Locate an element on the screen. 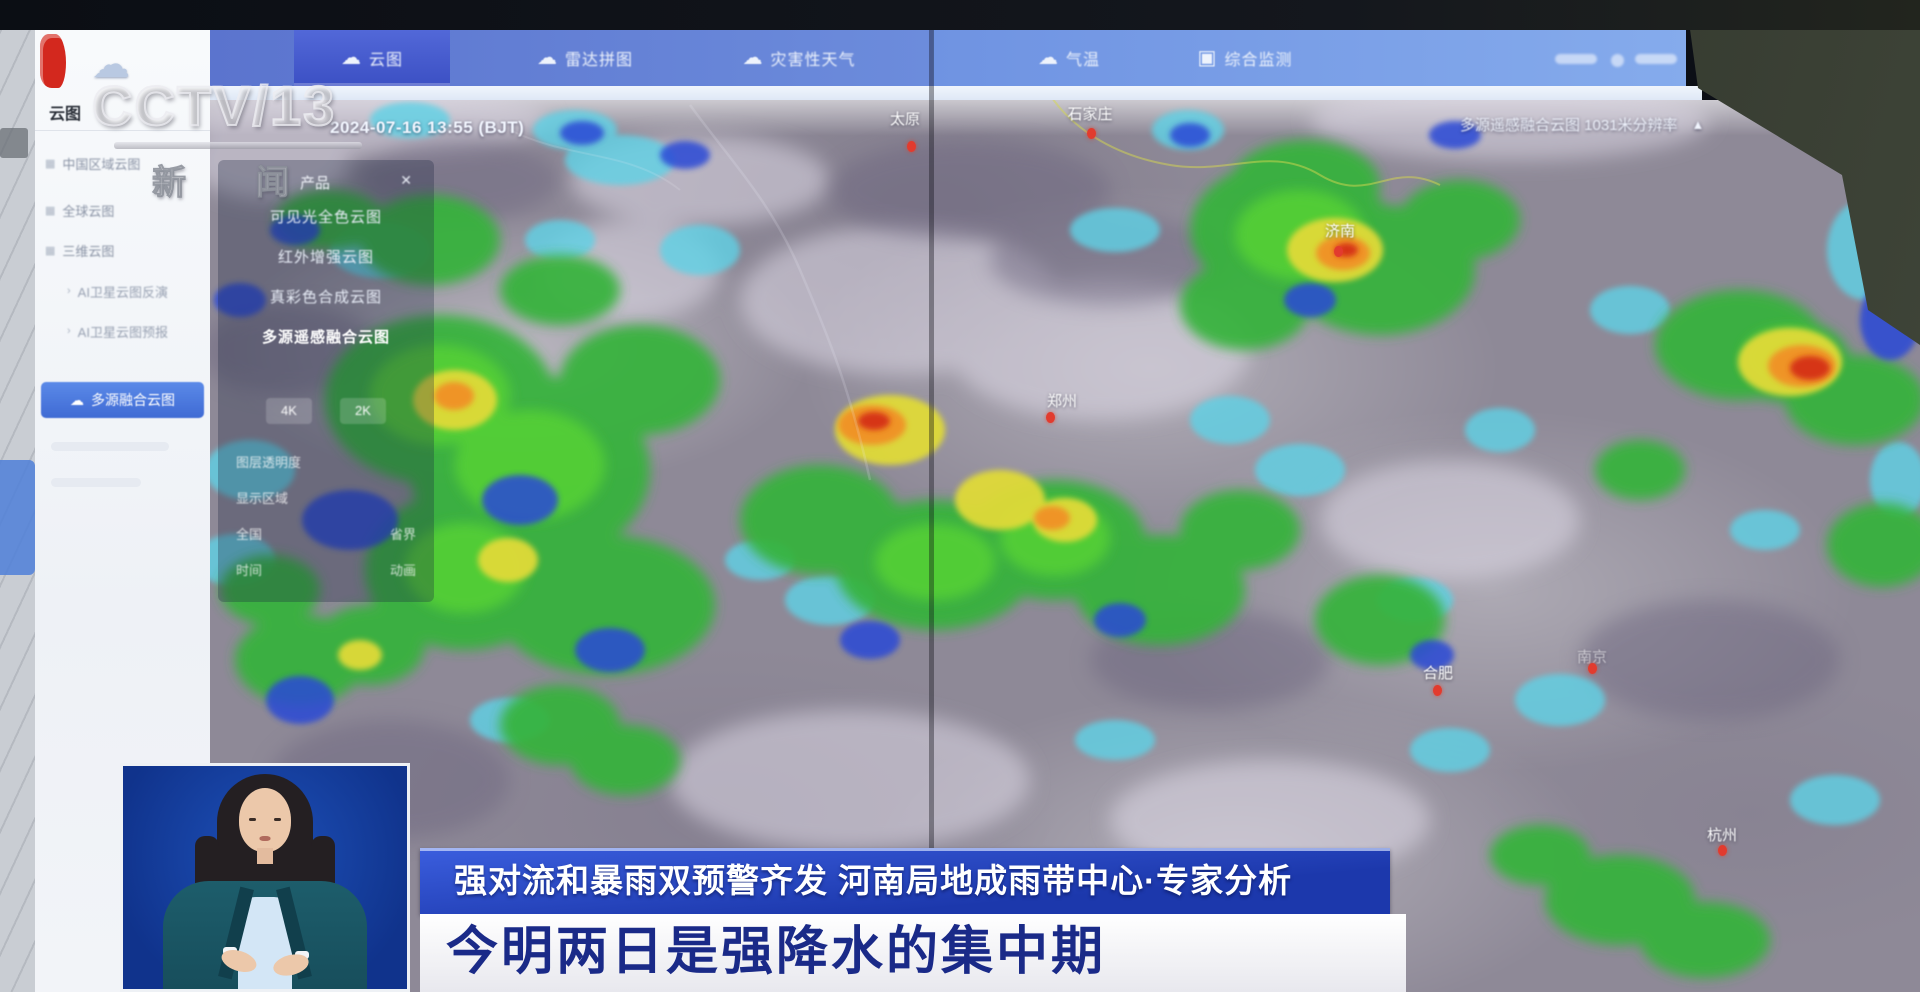  sidebar-item-AI卫星云图反演: › AI卫星云图反演 is located at coordinates (117, 291).